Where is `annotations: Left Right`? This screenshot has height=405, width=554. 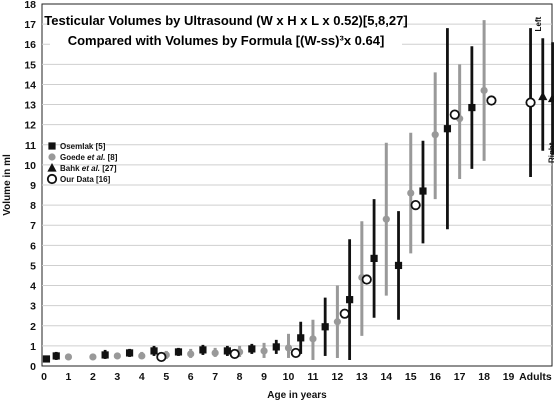 annotations: Left Right is located at coordinates (544, 89).